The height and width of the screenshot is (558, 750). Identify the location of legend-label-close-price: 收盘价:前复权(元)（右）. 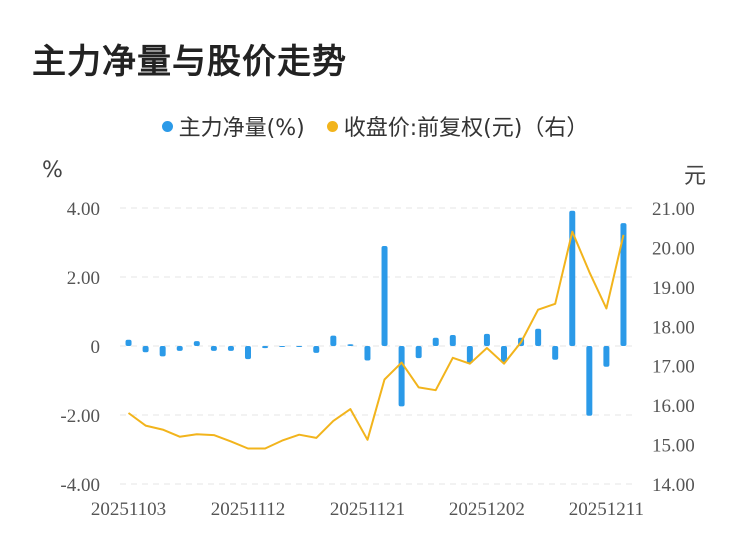
(466, 128).